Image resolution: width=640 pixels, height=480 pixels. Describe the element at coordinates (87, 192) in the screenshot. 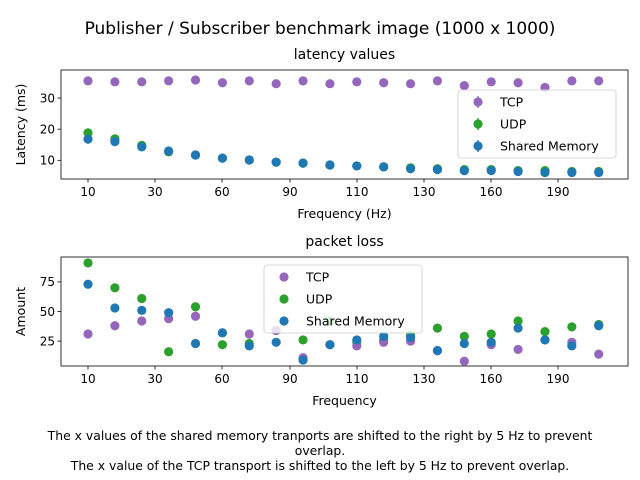

I see `latency-x-tick-label: 10` at that location.